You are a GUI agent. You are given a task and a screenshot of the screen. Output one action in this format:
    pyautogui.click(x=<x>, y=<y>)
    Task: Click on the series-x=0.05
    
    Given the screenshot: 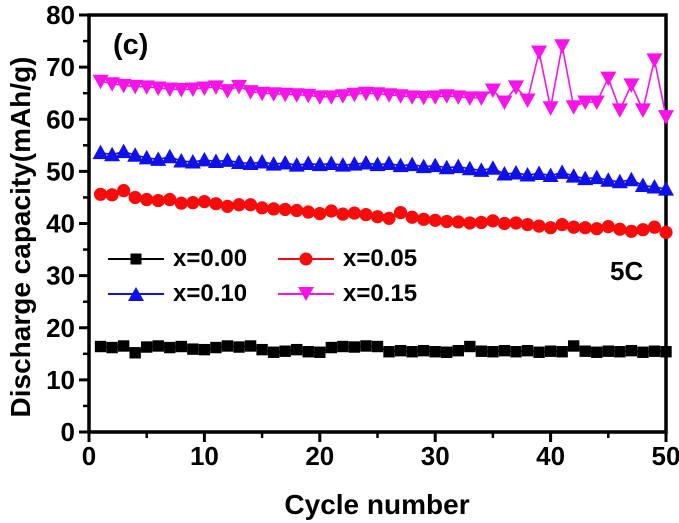 What is the action you would take?
    pyautogui.click(x=383, y=211)
    